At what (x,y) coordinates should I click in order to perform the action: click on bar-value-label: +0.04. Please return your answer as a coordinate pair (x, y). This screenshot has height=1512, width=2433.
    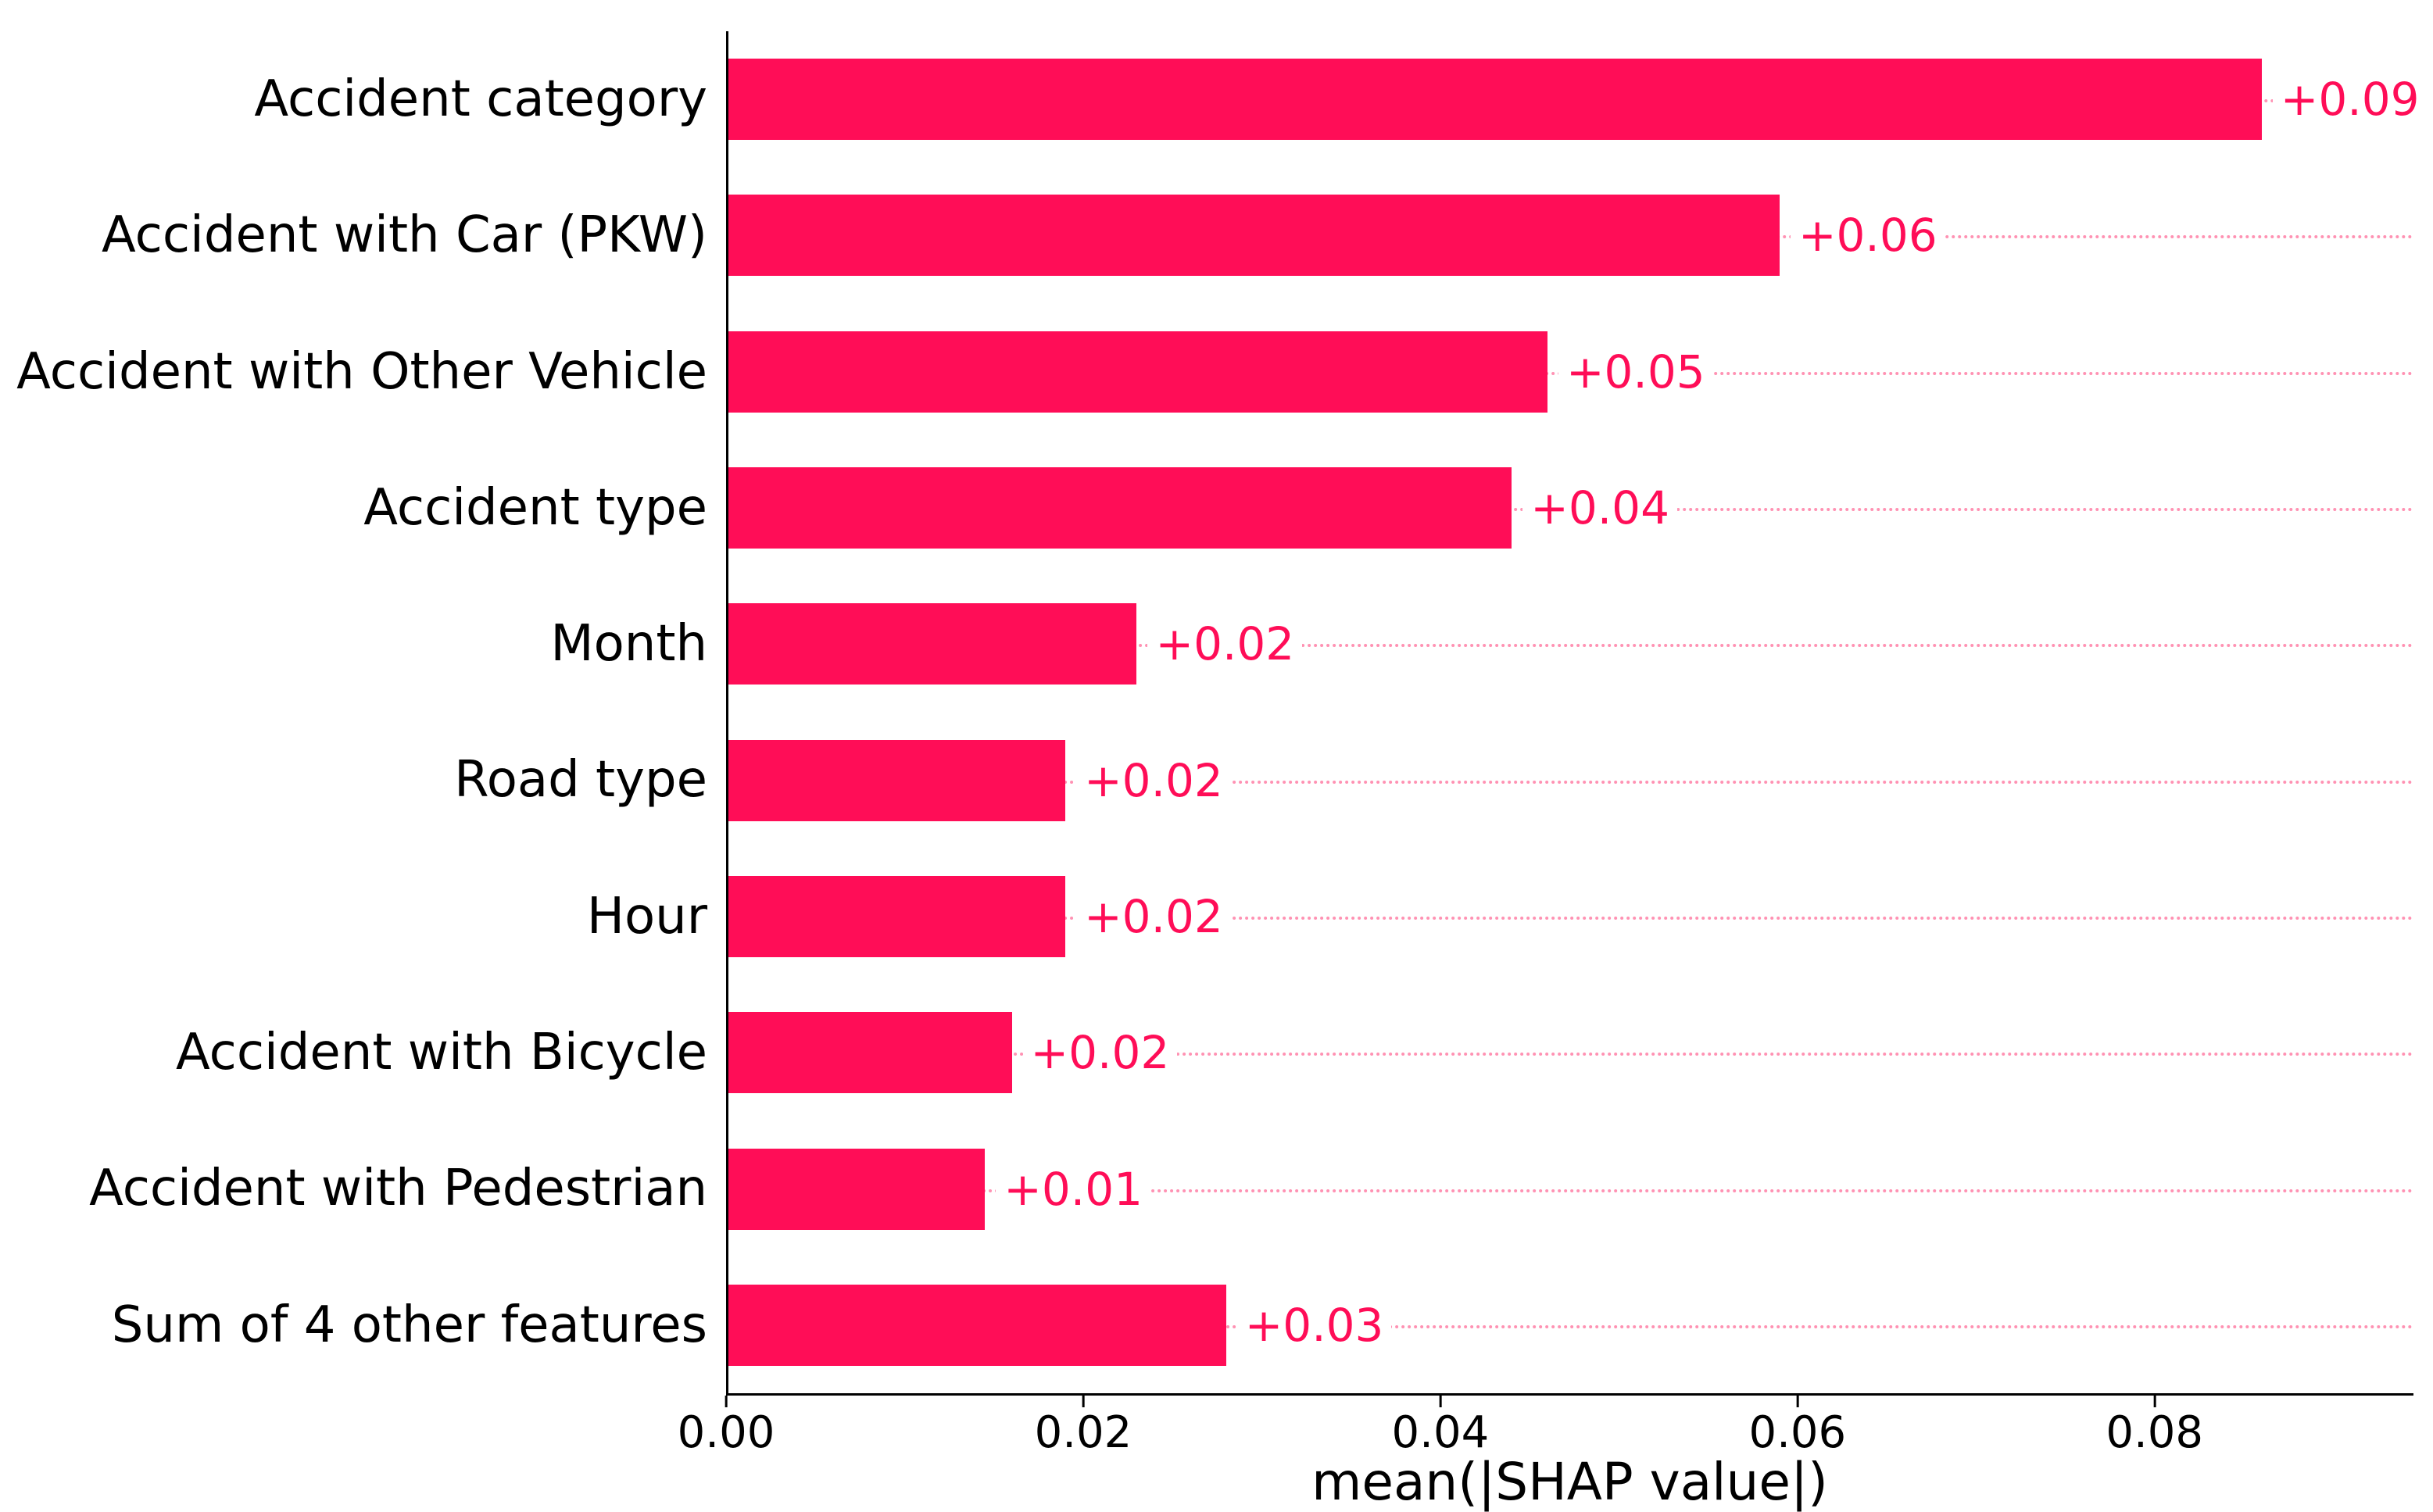
    Looking at the image, I should click on (1599, 508).